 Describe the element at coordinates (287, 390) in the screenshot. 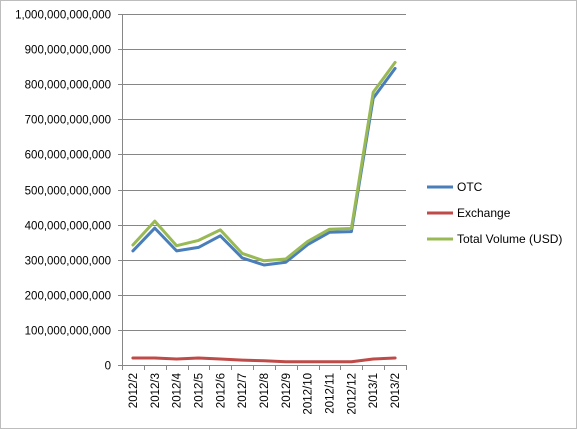

I see `x-tick-label: 2012/9` at that location.